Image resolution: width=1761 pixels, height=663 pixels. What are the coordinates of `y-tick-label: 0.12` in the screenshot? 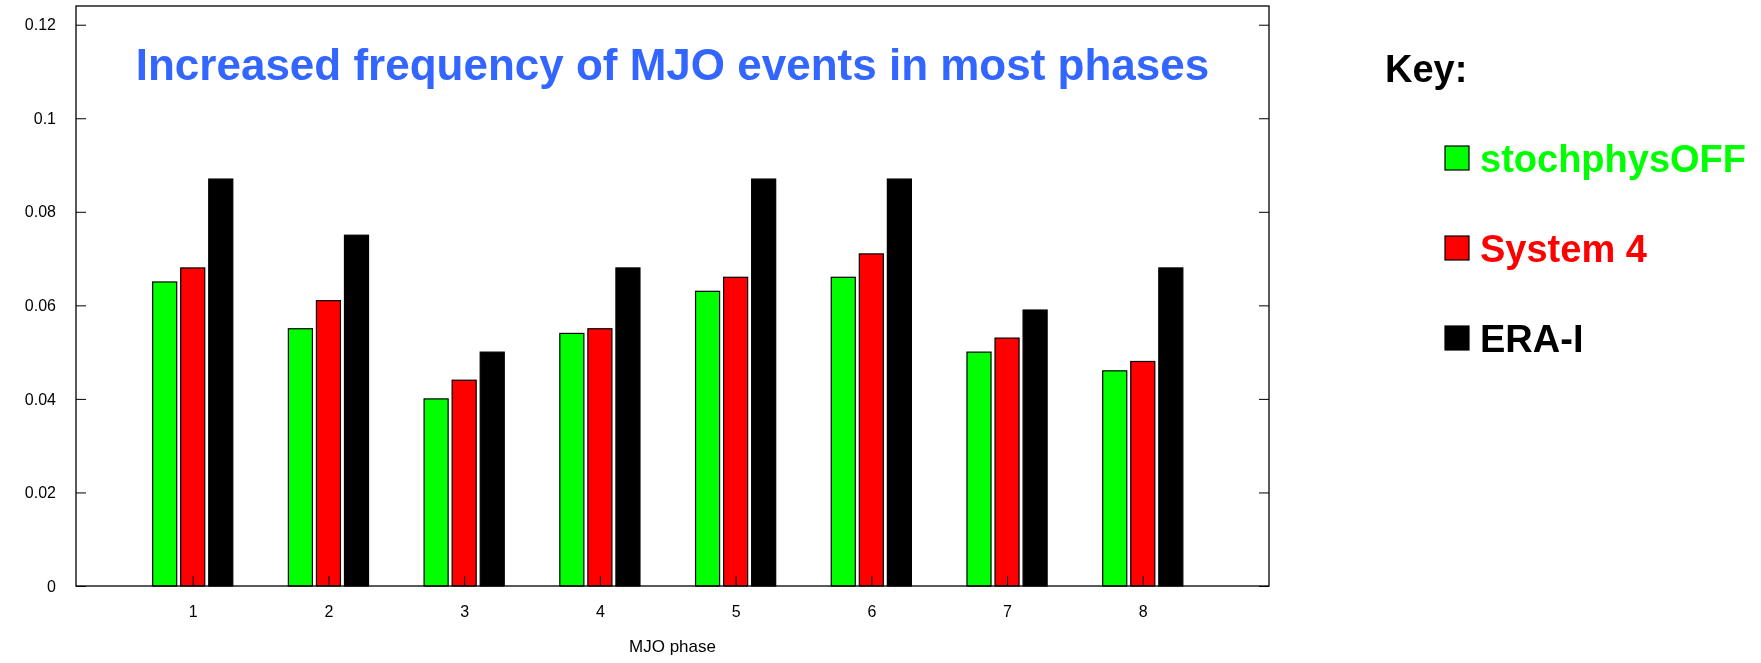 It's located at (40, 25).